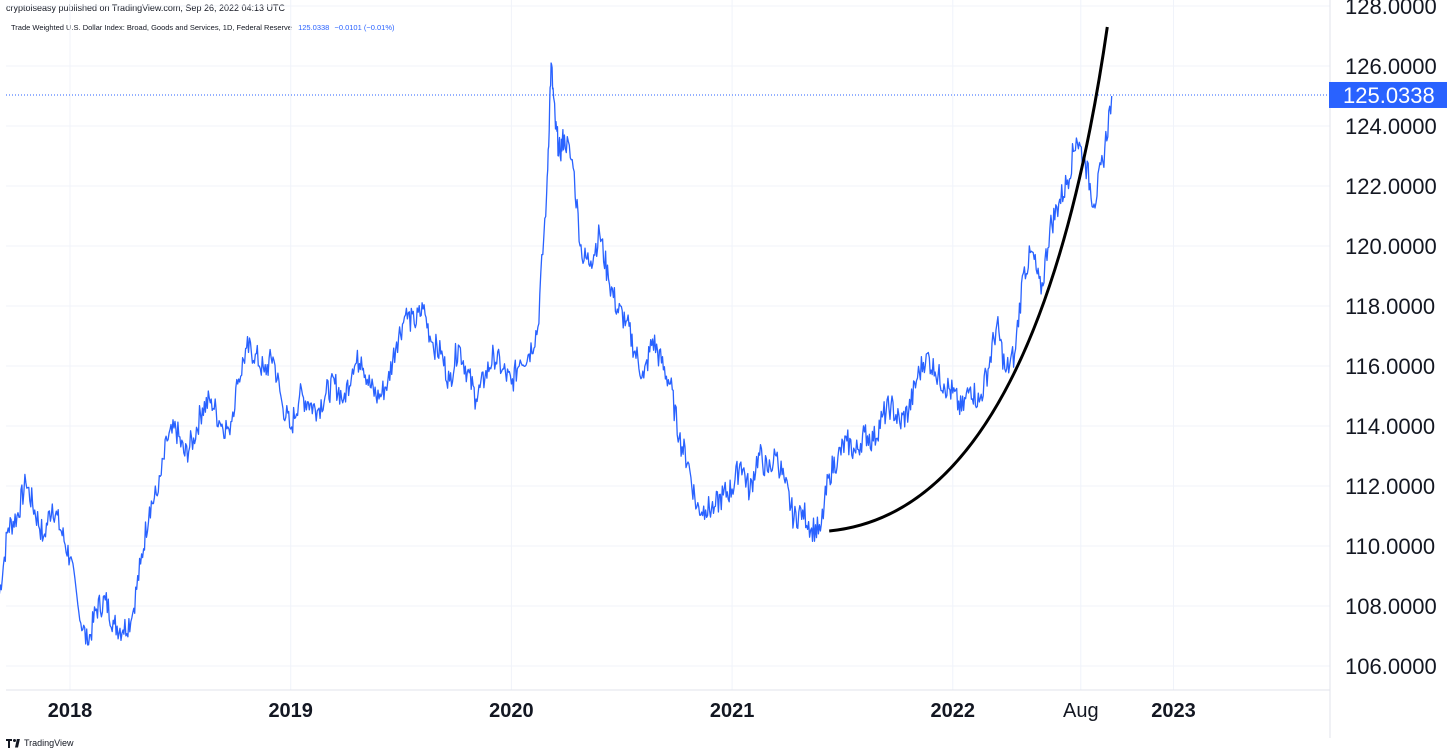 This screenshot has width=1456, height=756. What do you see at coordinates (290, 711) in the screenshot?
I see `x-tick-label: 2019` at bounding box center [290, 711].